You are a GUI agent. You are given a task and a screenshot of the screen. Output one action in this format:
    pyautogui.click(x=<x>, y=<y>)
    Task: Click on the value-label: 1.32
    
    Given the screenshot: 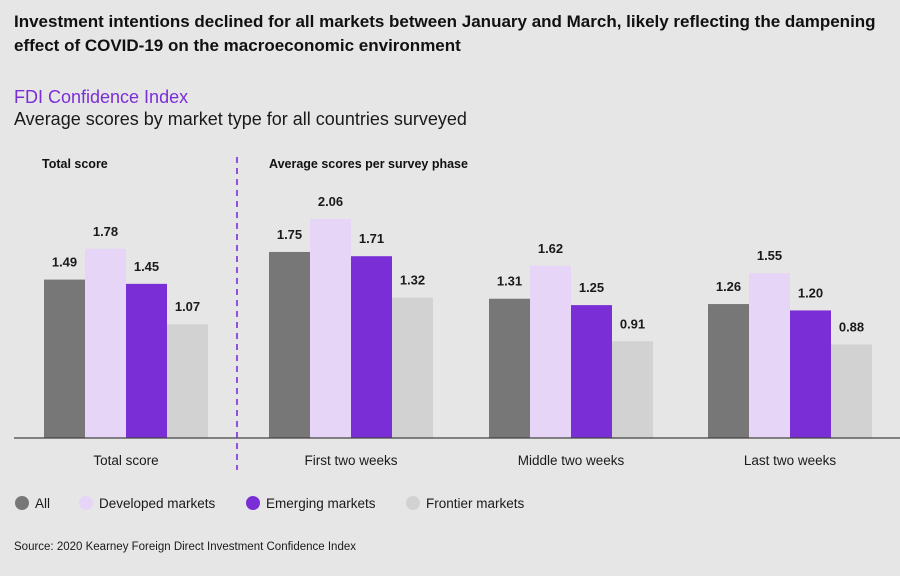 What is the action you would take?
    pyautogui.click(x=412, y=280)
    